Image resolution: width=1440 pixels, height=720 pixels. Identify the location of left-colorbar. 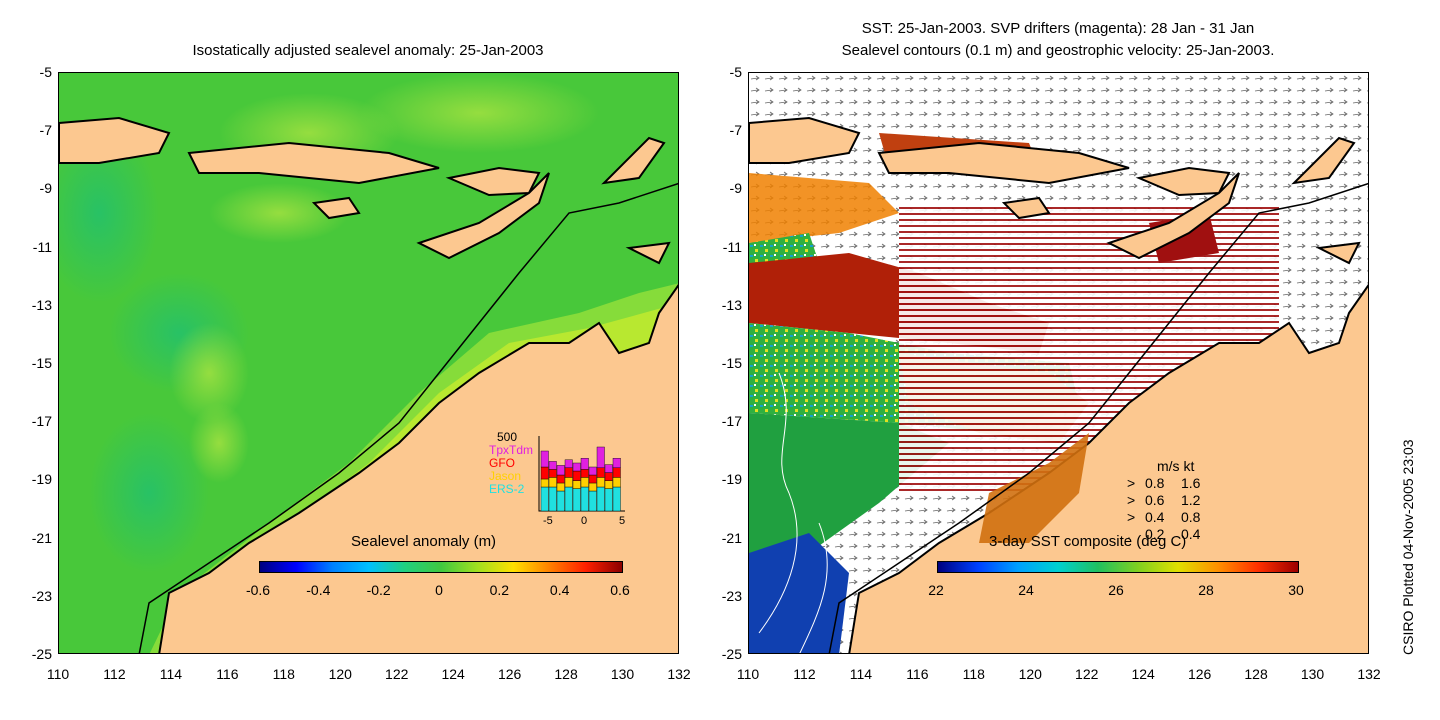
(441, 567).